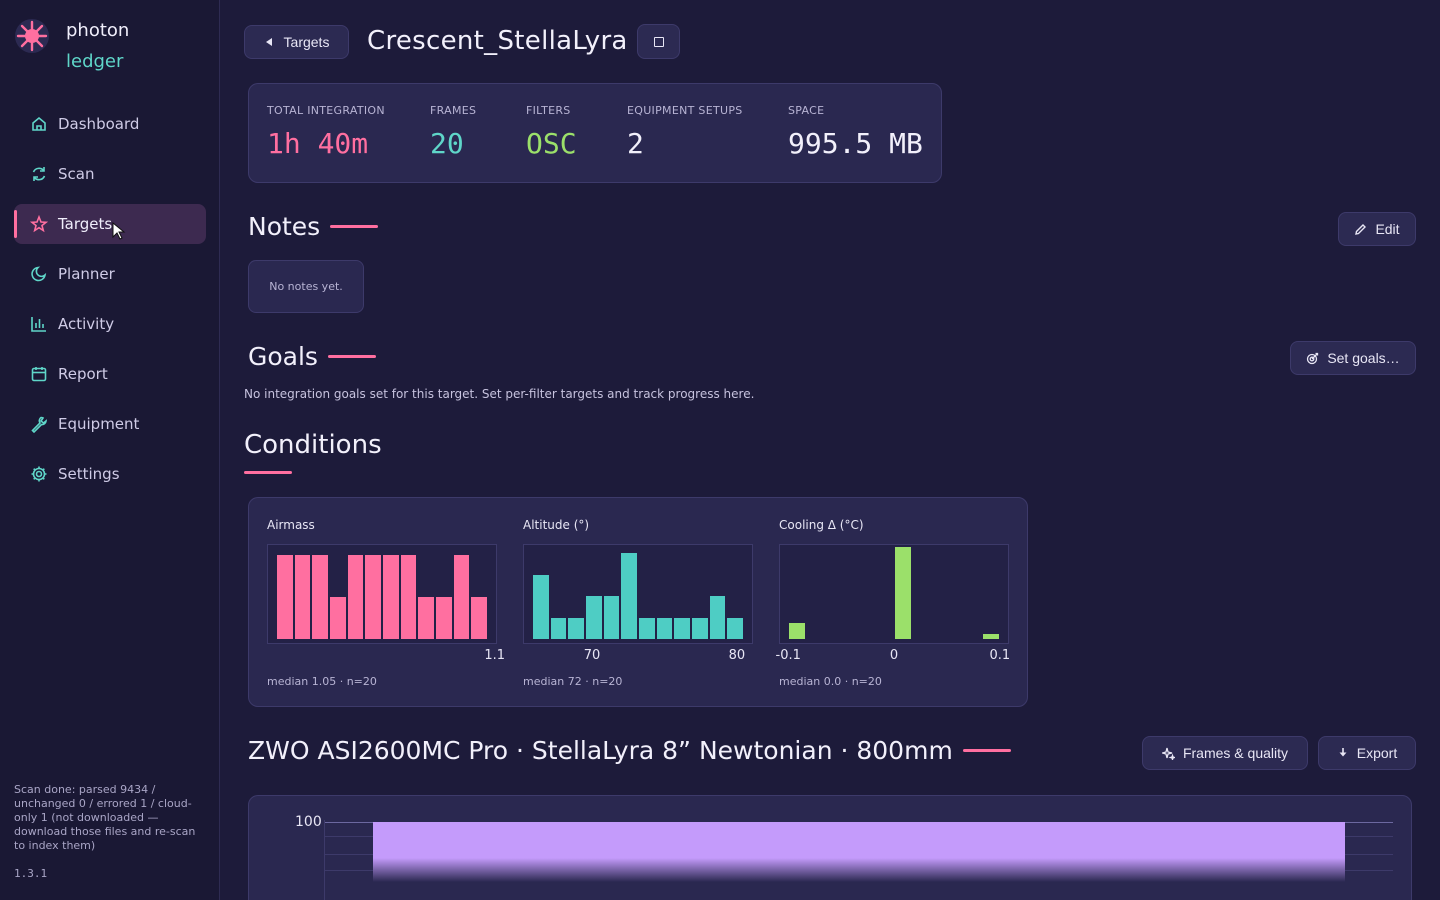 The width and height of the screenshot is (1440, 900). Describe the element at coordinates (497, 41) in the screenshot. I see `page-title: Crescent_StellaLyra` at that location.